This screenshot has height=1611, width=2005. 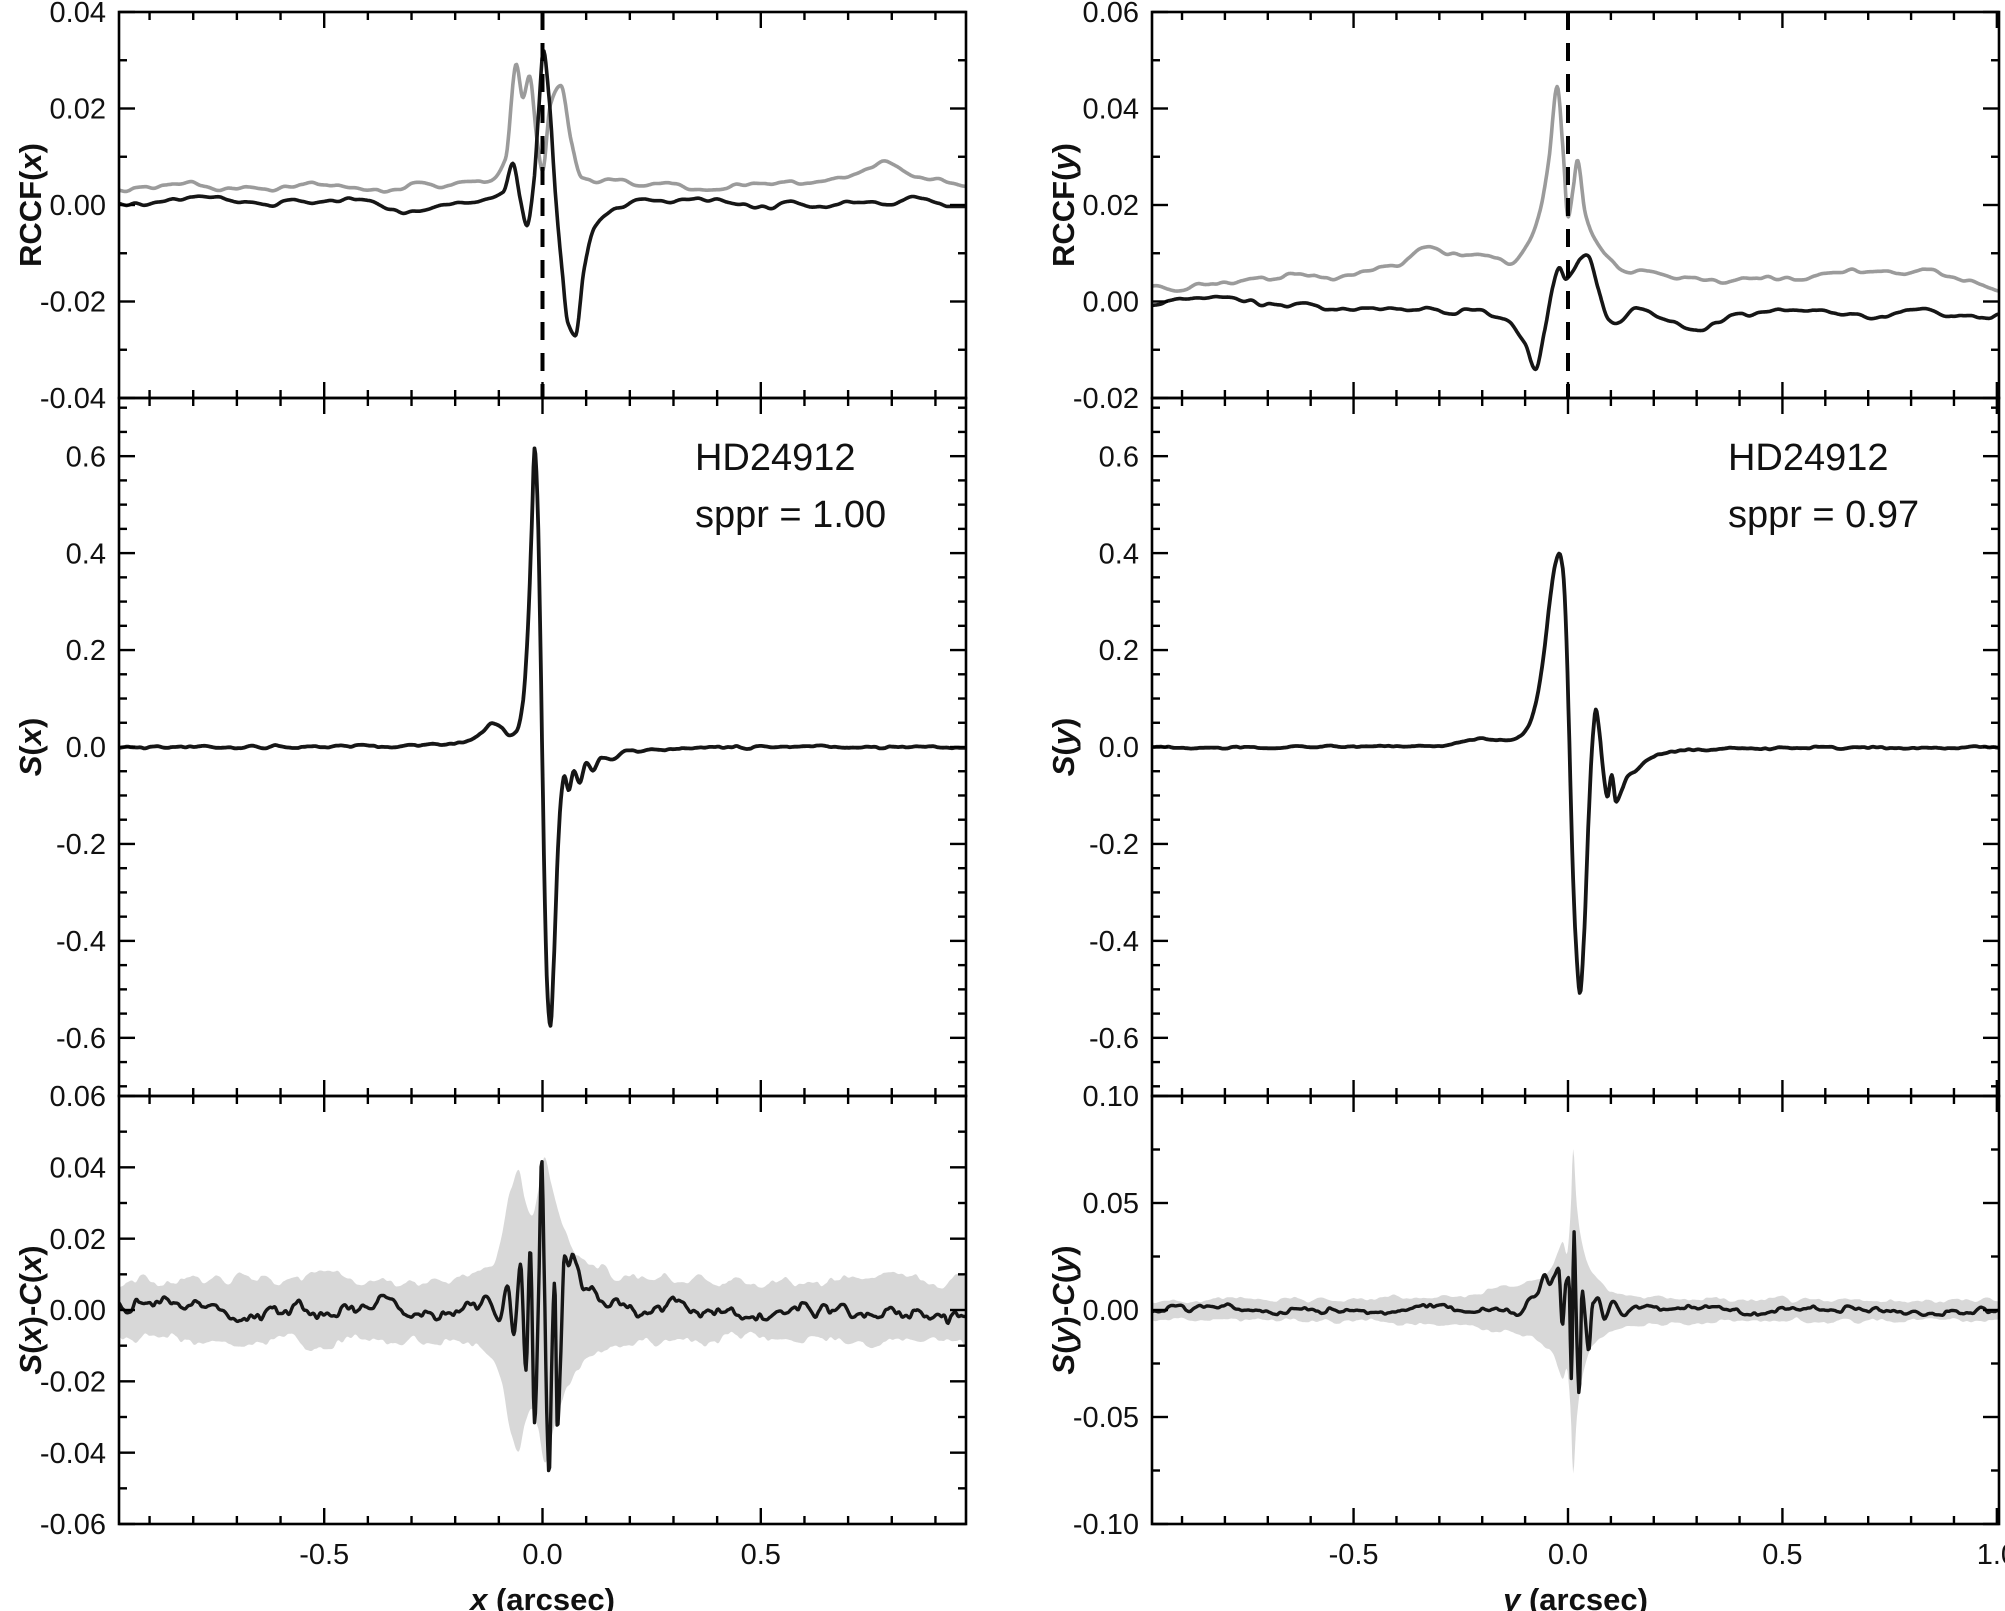 What do you see at coordinates (1063, 747) in the screenshot?
I see `s-y-y-axis-title: S(y)` at bounding box center [1063, 747].